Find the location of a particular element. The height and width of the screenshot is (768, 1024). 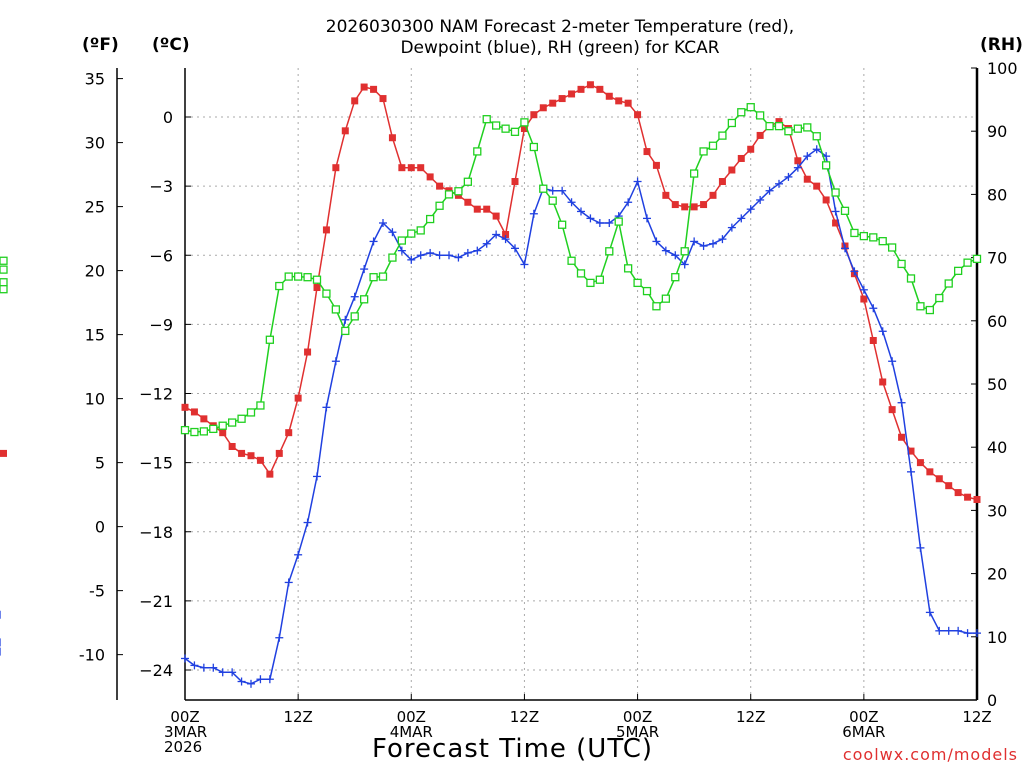

time-tick-label: 00Z is located at coordinates (863, 717).